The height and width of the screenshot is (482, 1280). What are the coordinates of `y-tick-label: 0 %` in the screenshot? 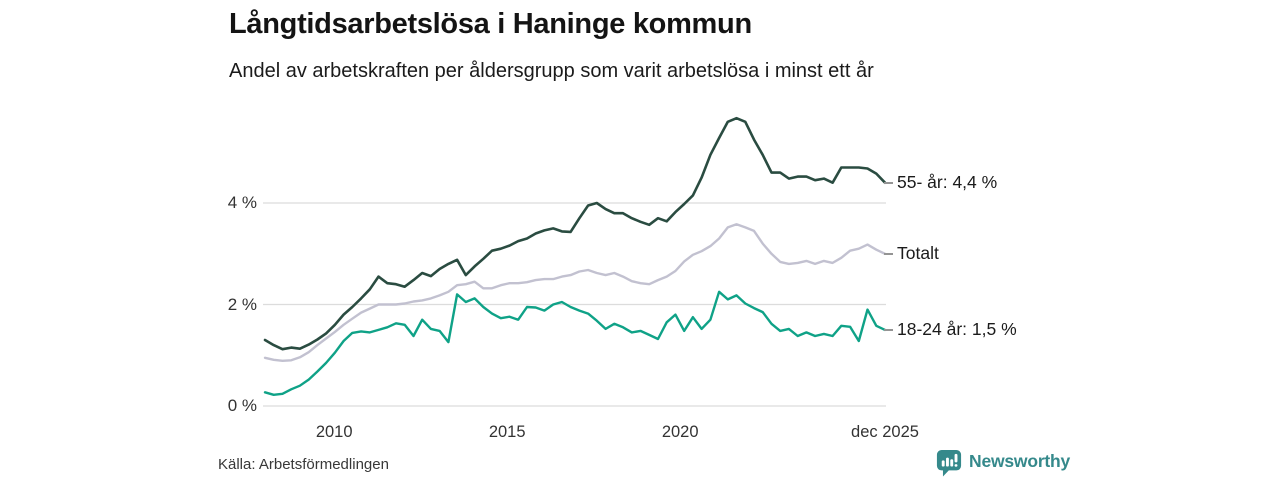 It's located at (242, 405).